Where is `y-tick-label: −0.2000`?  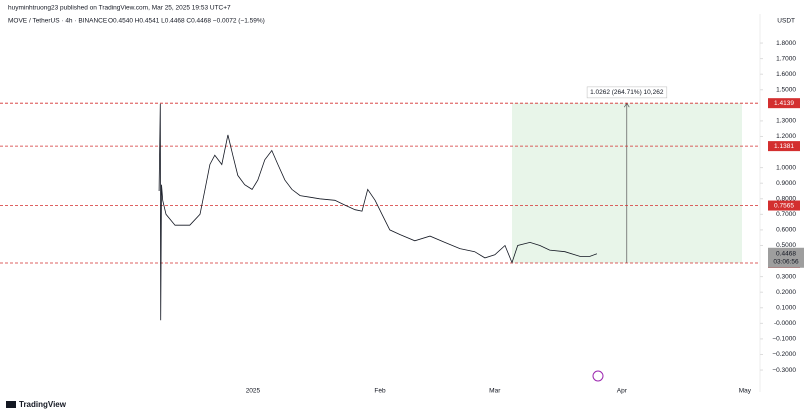
y-tick-label: −0.2000 is located at coordinates (784, 354).